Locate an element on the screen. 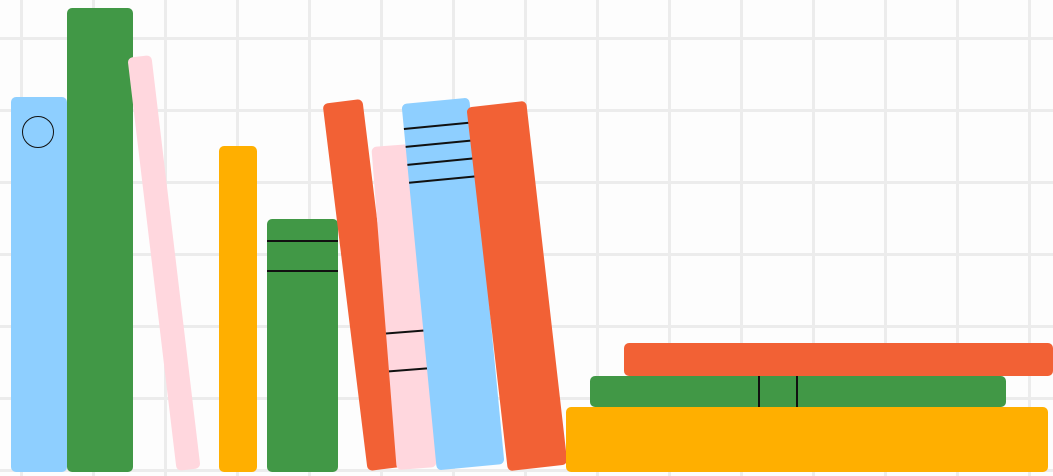  book-orange-stacked is located at coordinates (838, 359).